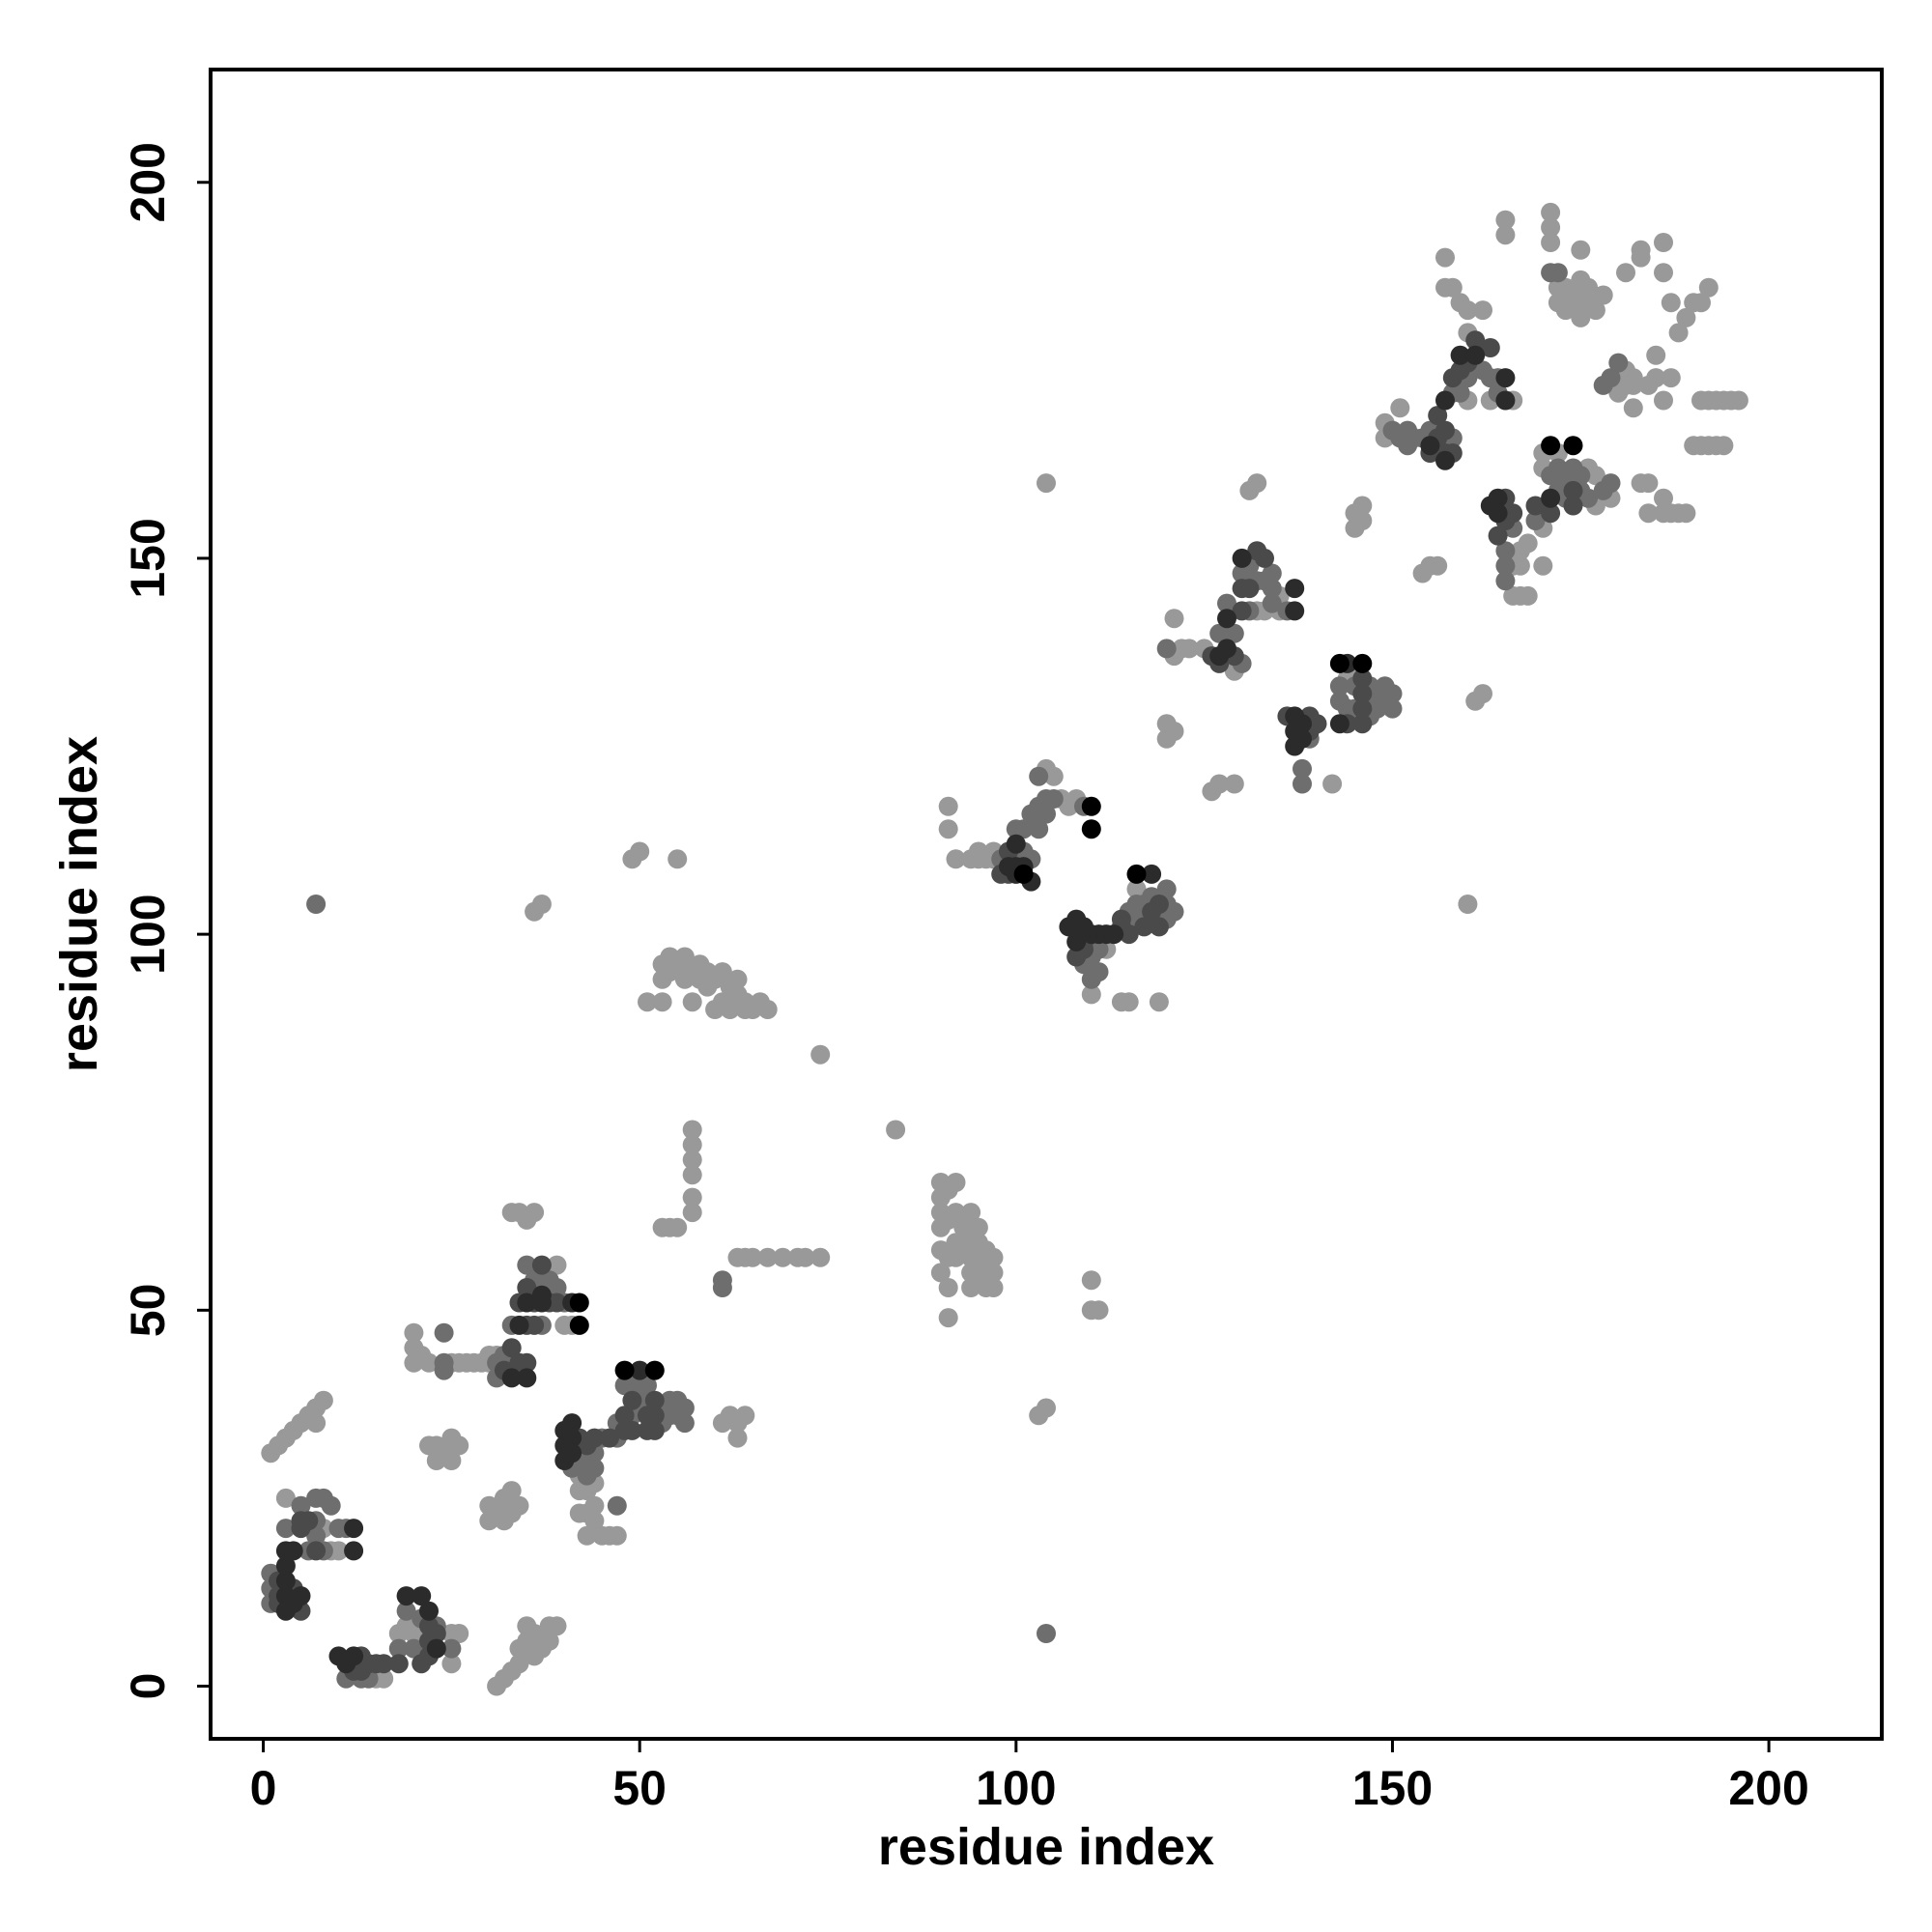 The width and height of the screenshot is (1932, 1932). What do you see at coordinates (1046, 1847) in the screenshot?
I see `x-axis-label: residue index` at bounding box center [1046, 1847].